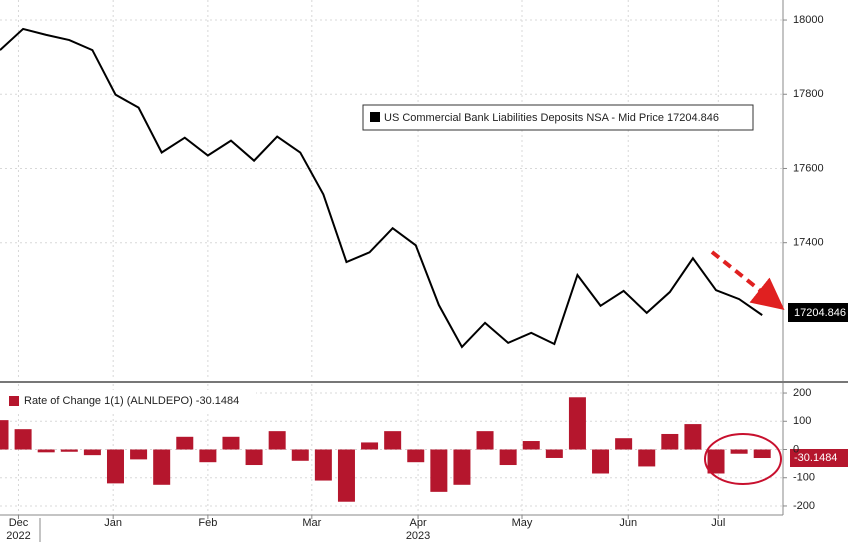  What do you see at coordinates (628, 523) in the screenshot?
I see `x-tick-label: Jun` at bounding box center [628, 523].